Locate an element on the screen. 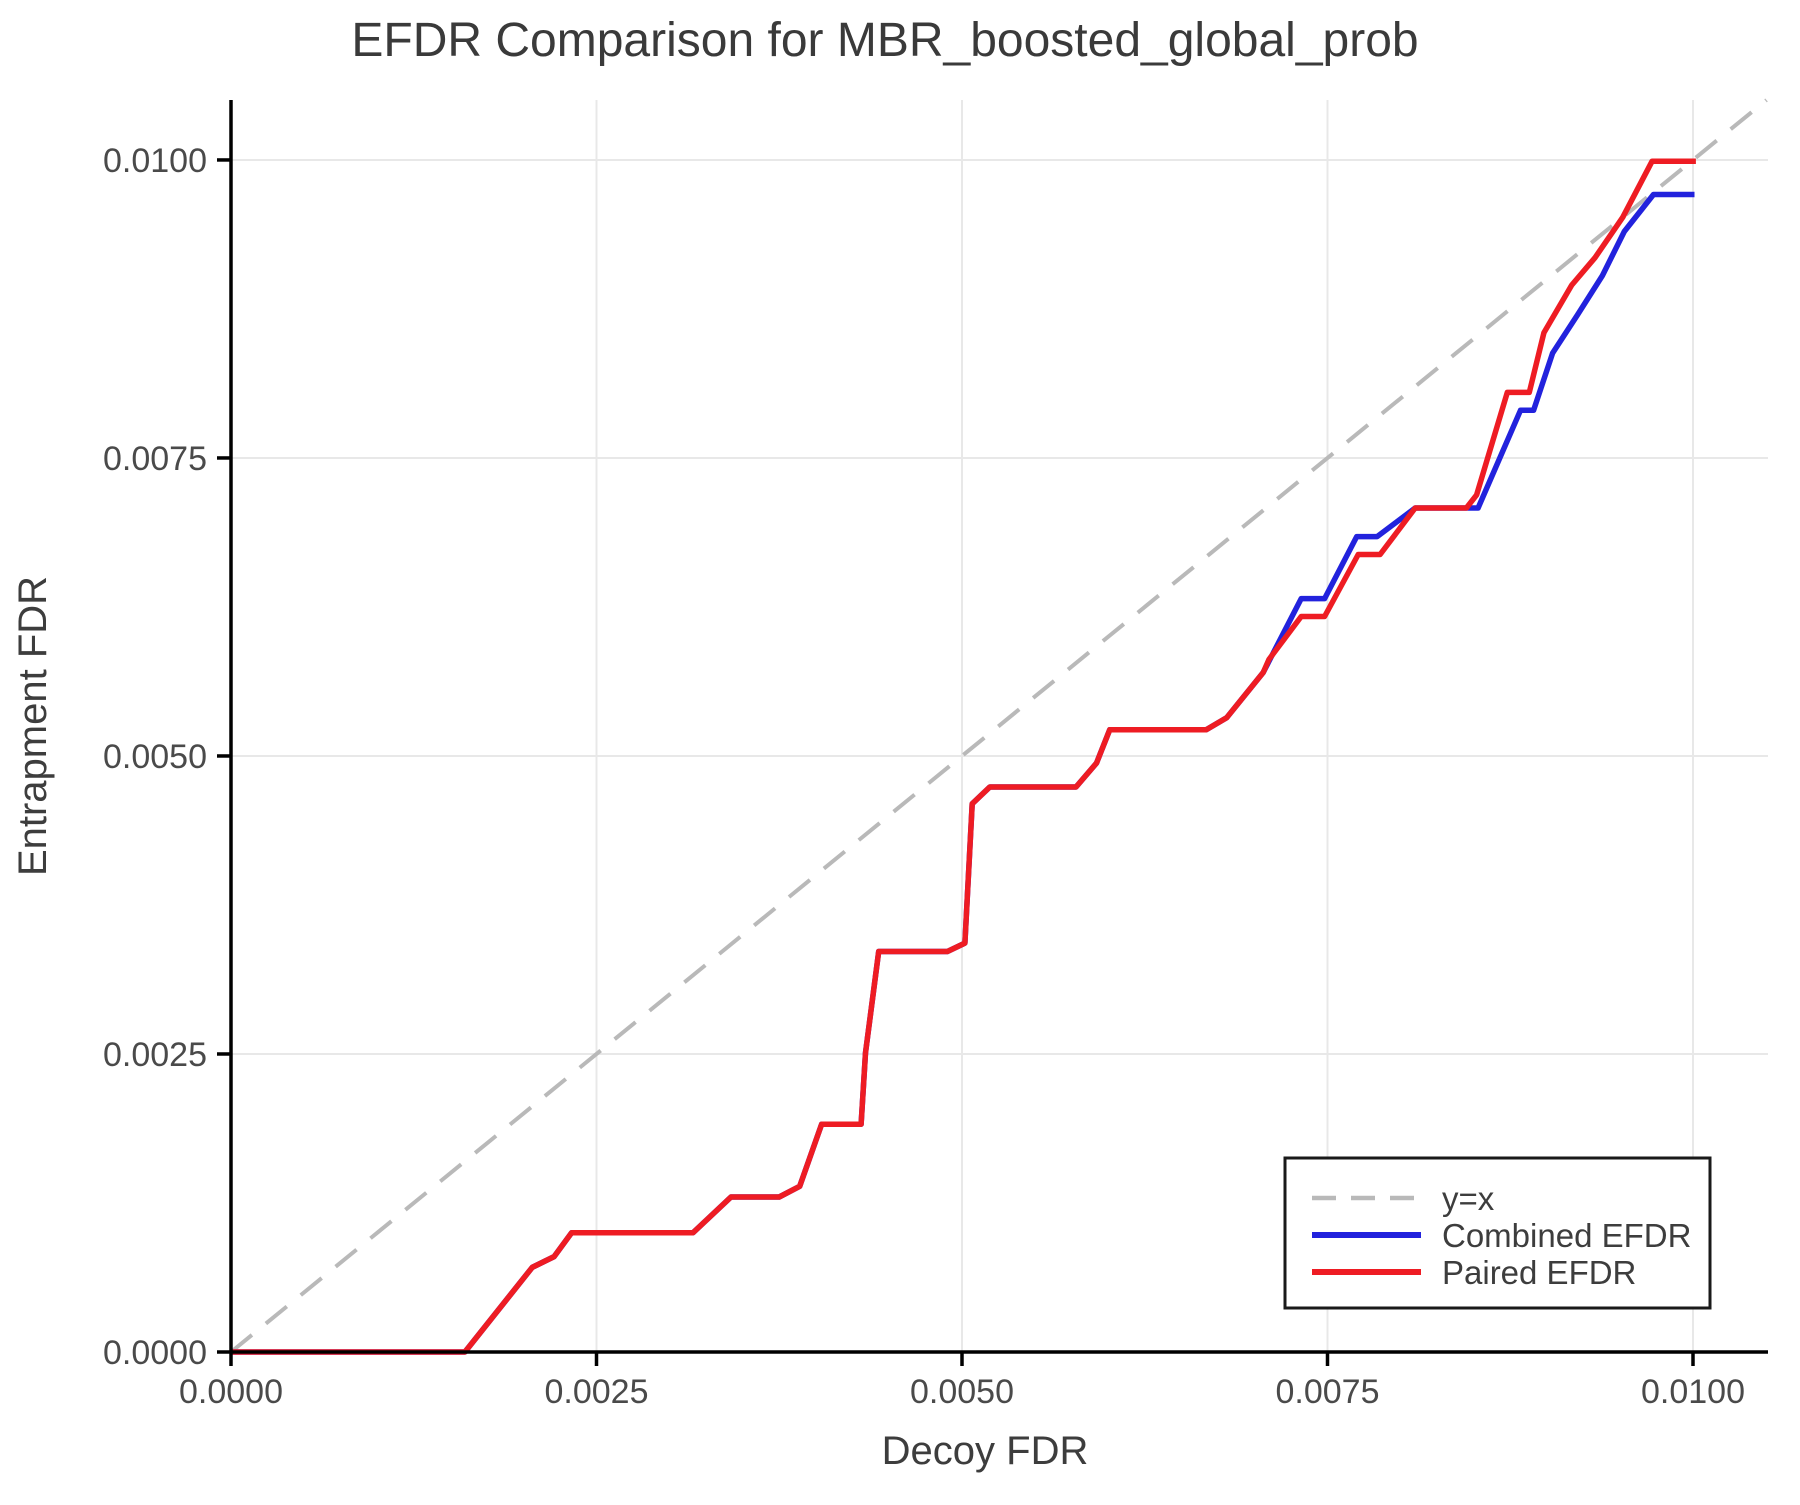 The height and width of the screenshot is (1505, 1800). x-tick-label: 0.0075 is located at coordinates (1327, 1392).